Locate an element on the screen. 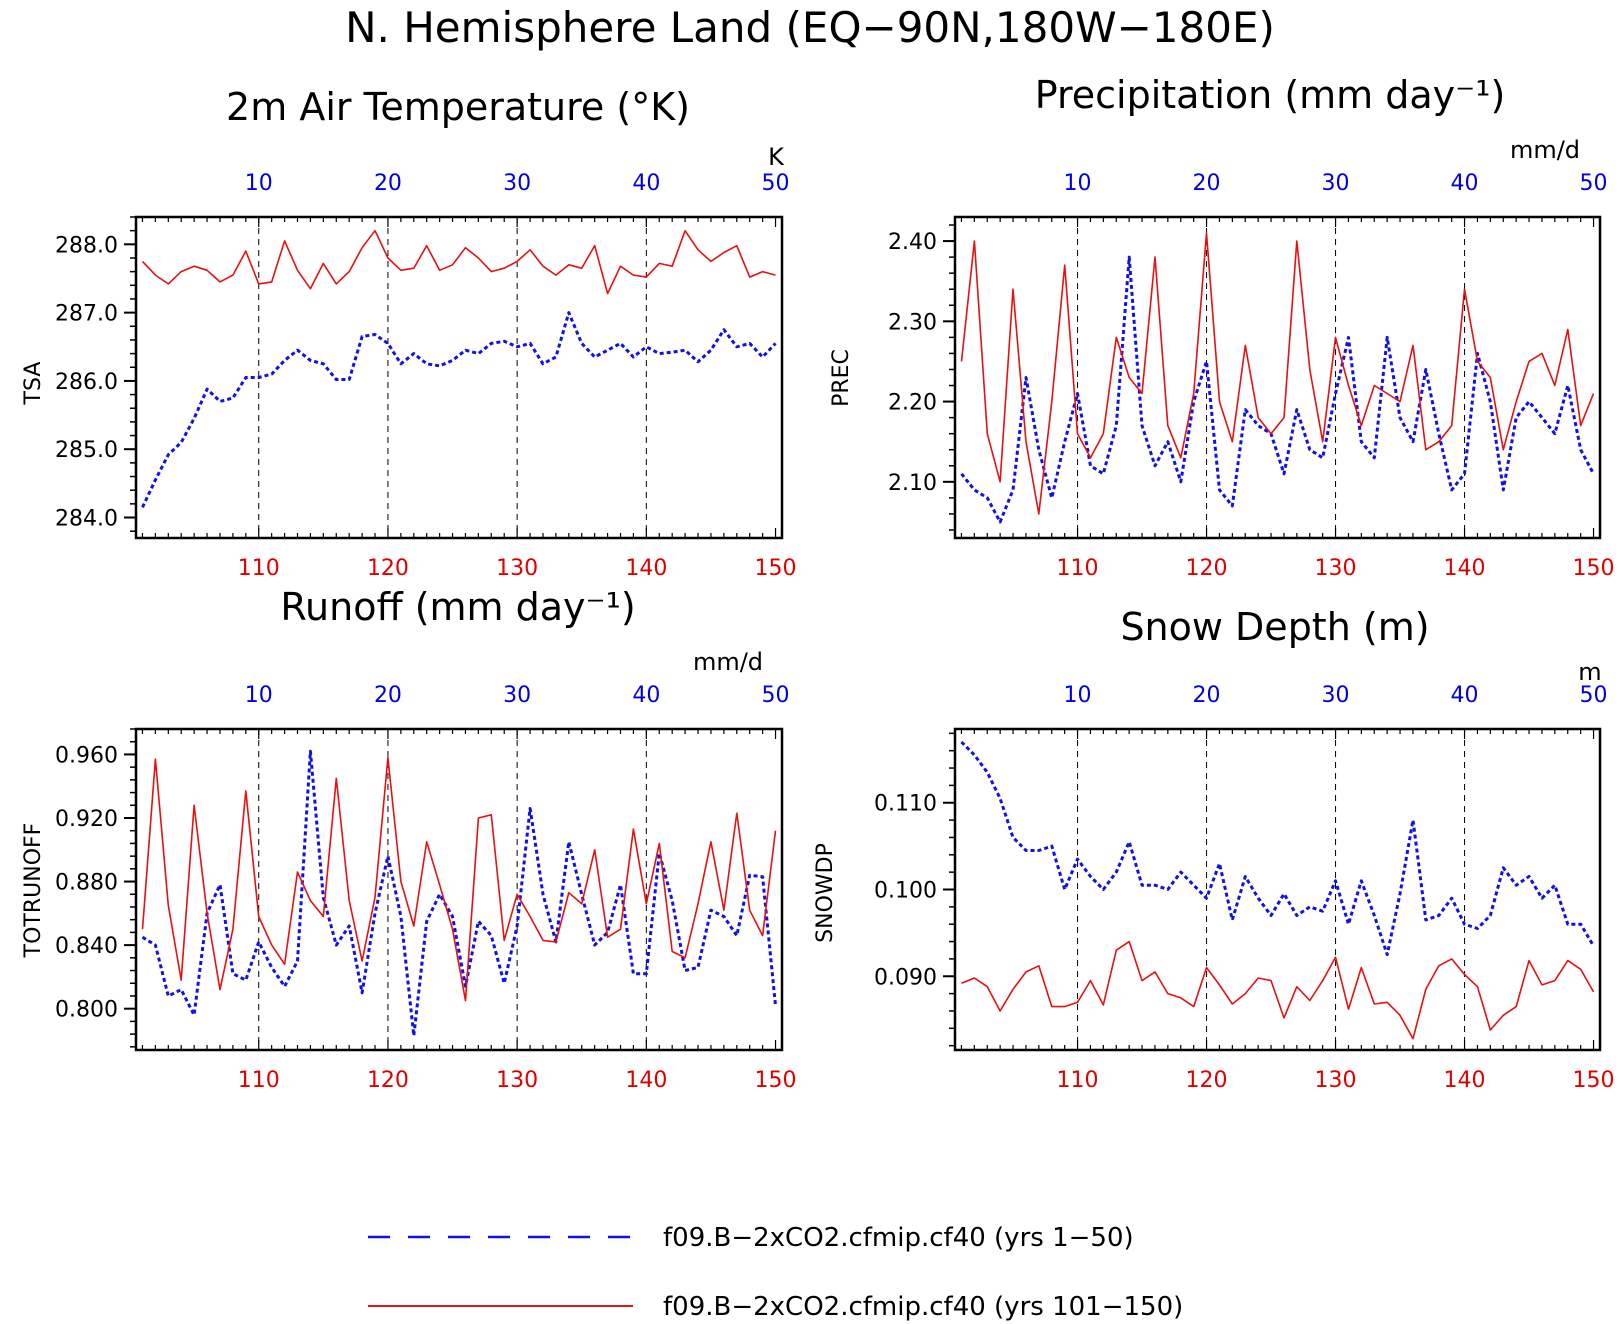 Image resolution: width=1621 pixels, height=1324 pixels. legend-label-yrs-1-50: f09.B−2xCO2.cfmip.cf40 (yrs 1−50) is located at coordinates (898, 1238).